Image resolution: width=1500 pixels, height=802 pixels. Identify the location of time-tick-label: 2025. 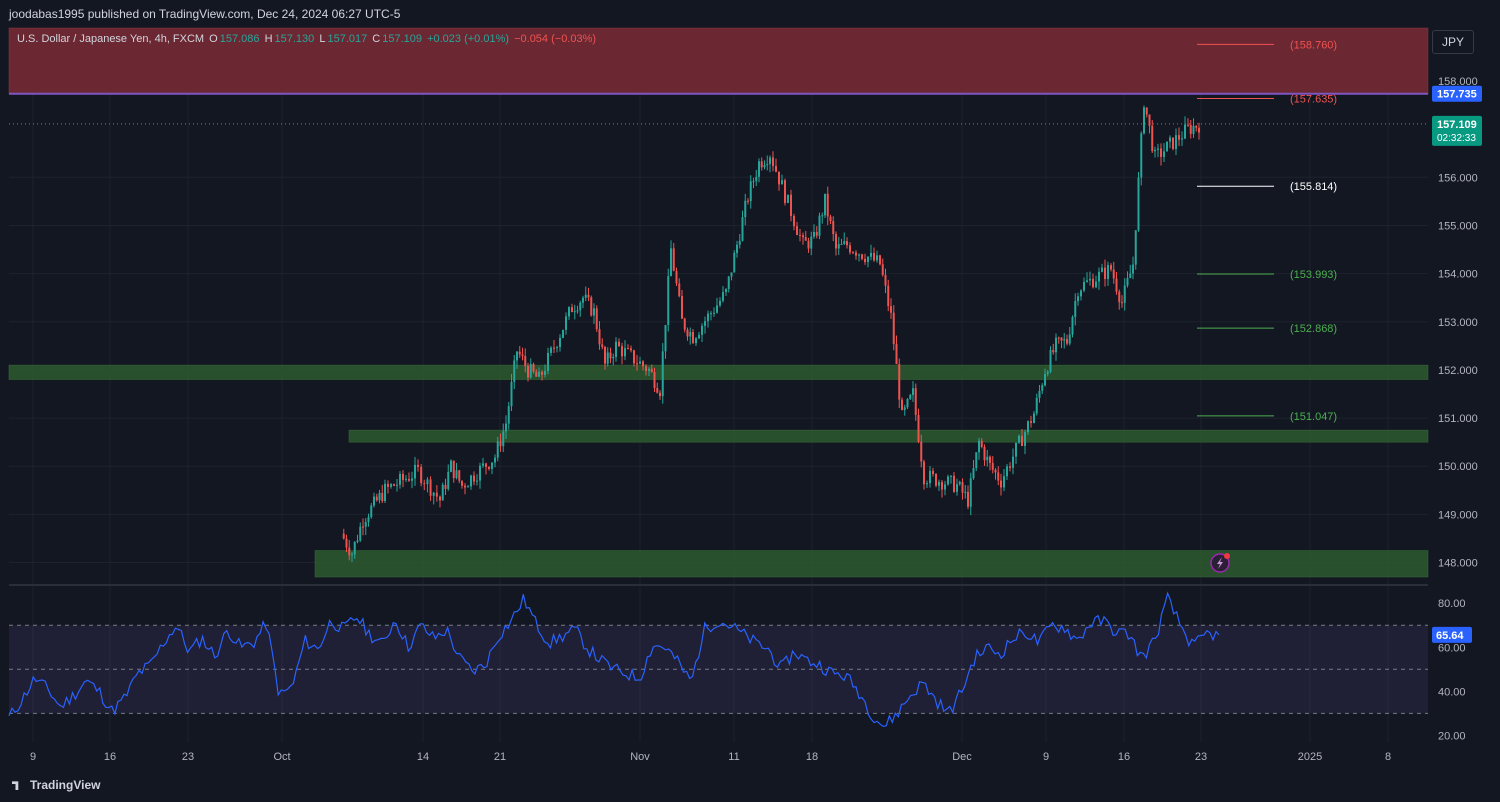
(1310, 757).